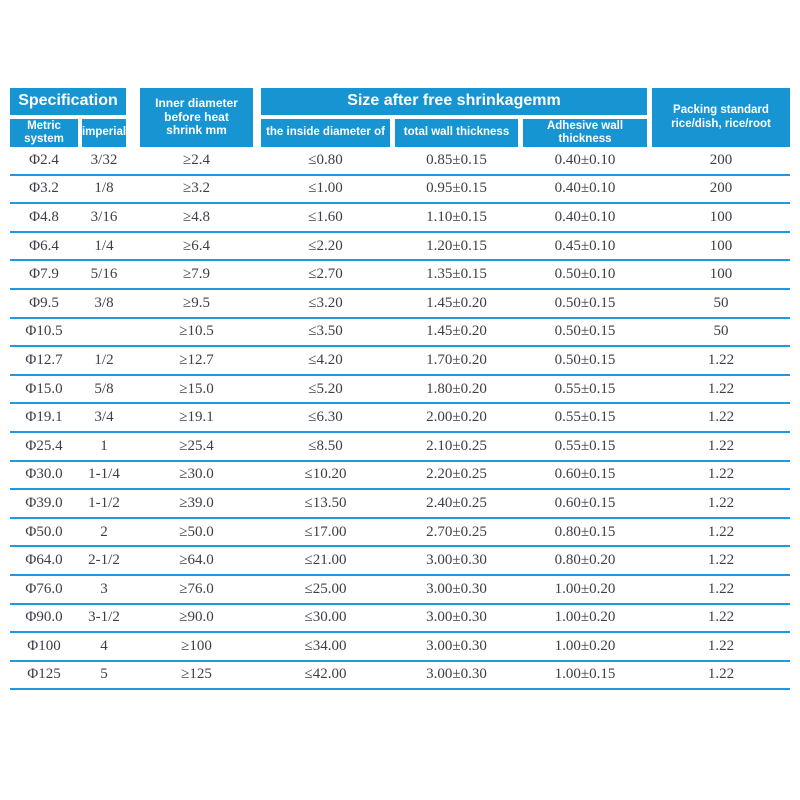 Image resolution: width=800 pixels, height=800 pixels. I want to click on table-row: Φ50.0 2 ≥50.0 ≤17.00 2.70±0.25 0.80±0.15 1.22, so click(400, 533).